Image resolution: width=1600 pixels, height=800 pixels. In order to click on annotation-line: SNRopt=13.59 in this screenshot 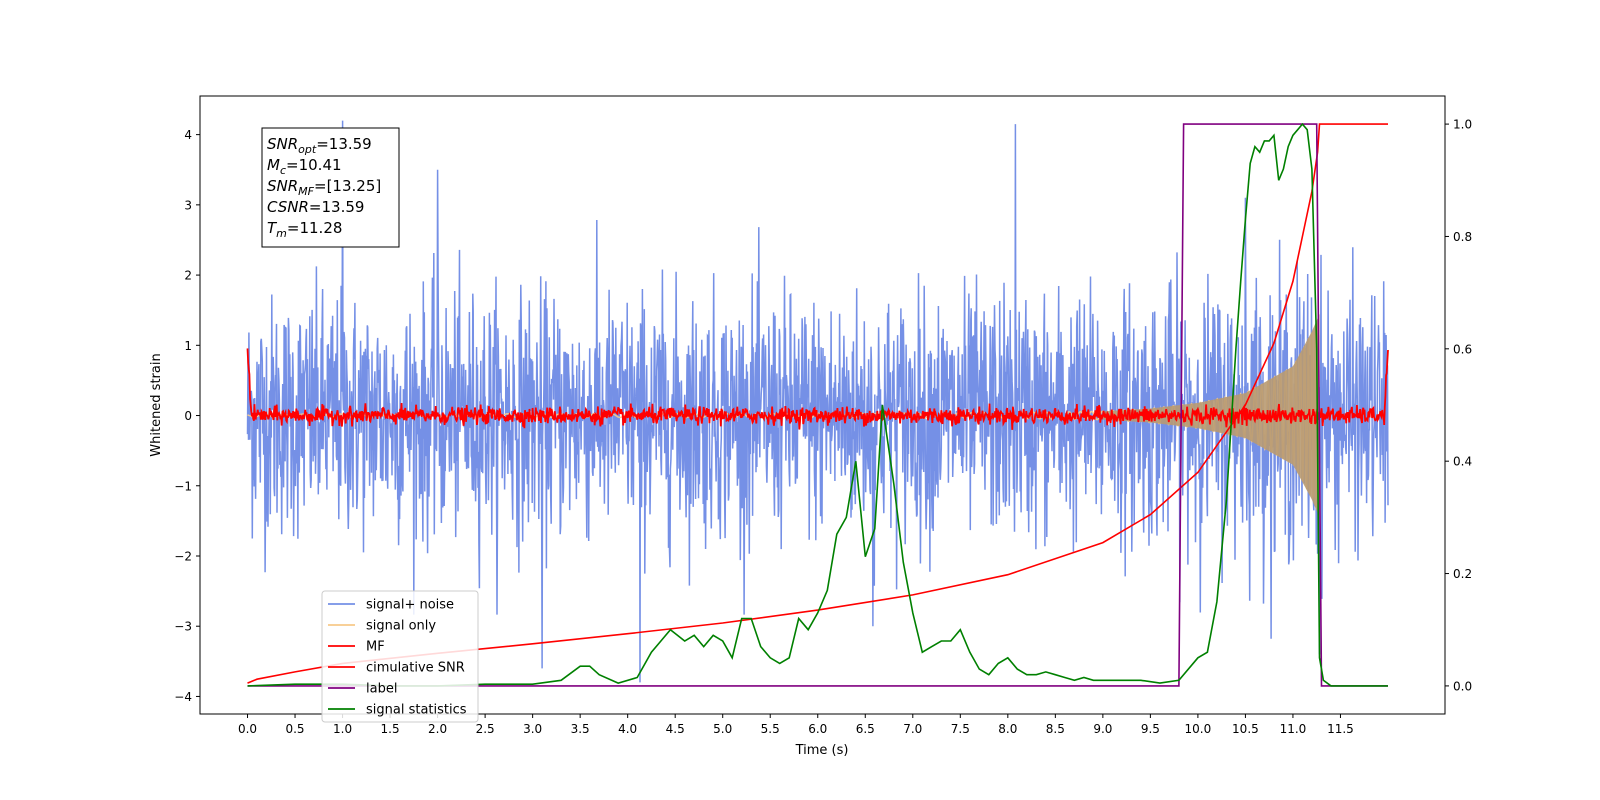, I will do `click(319, 145)`.